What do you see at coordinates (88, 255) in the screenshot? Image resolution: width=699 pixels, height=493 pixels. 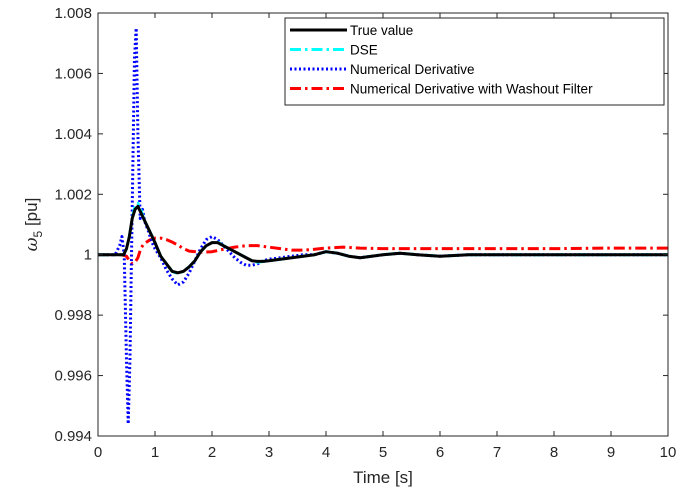 I see `y-tick-label: 1` at bounding box center [88, 255].